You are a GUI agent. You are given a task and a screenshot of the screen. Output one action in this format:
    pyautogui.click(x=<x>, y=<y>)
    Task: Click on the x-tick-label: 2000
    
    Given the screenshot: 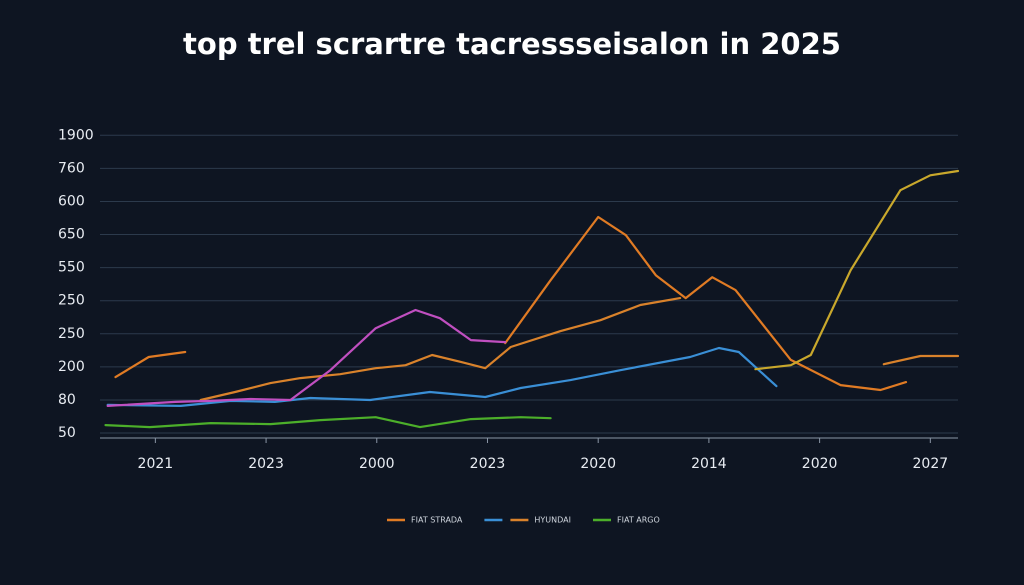 What is the action you would take?
    pyautogui.click(x=377, y=464)
    